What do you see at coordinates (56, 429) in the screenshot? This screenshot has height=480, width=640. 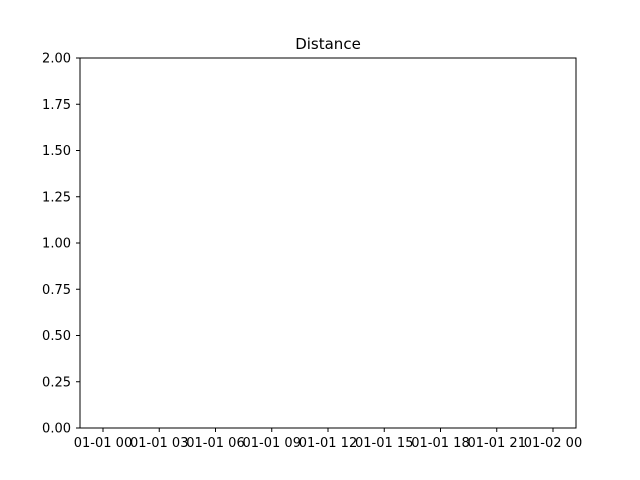 I see `y-tick-label: 0.00` at bounding box center [56, 429].